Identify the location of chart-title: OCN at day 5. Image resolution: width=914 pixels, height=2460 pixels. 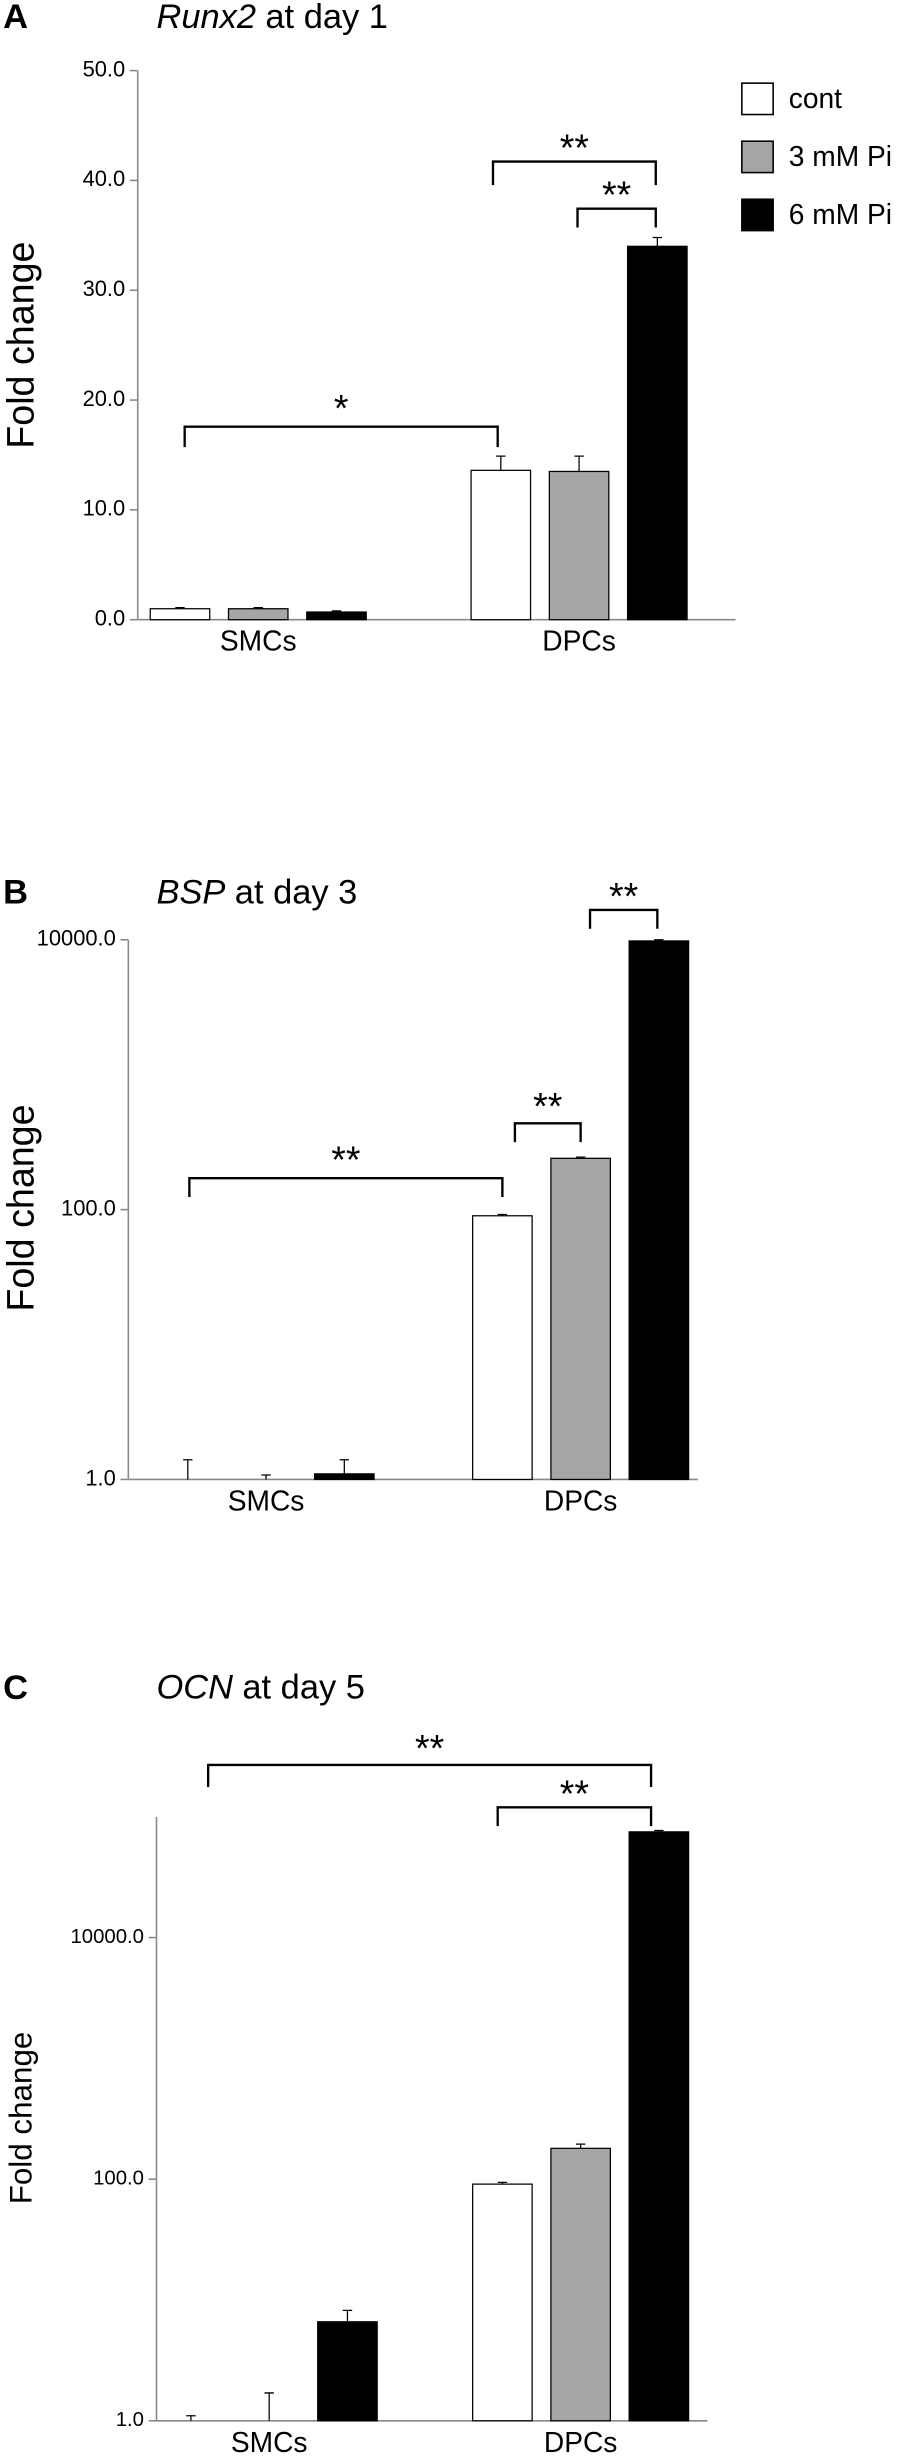
(261, 1688).